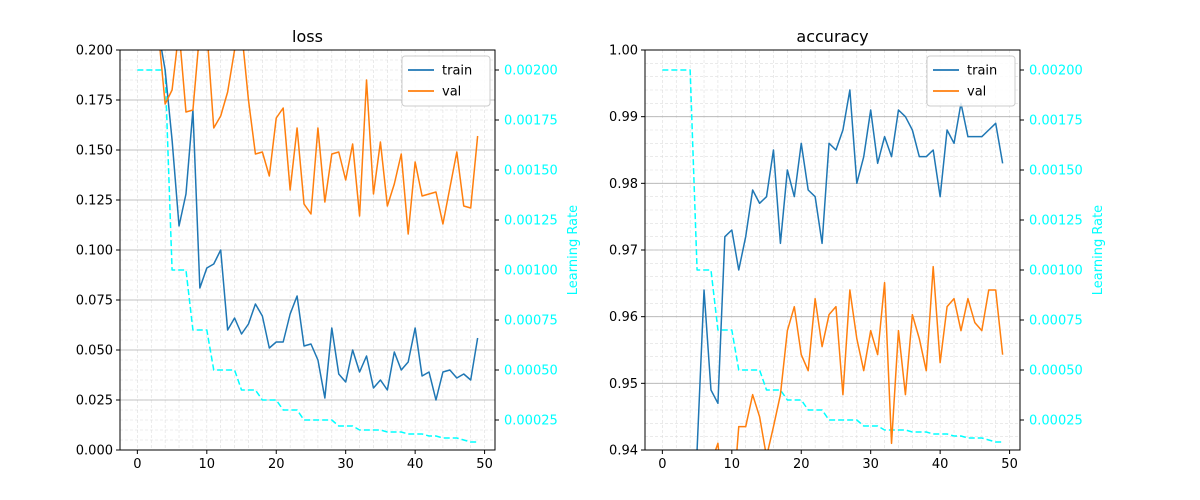 Image resolution: width=1200 pixels, height=500 pixels. What do you see at coordinates (307, 36) in the screenshot?
I see `panel-title: loss` at bounding box center [307, 36].